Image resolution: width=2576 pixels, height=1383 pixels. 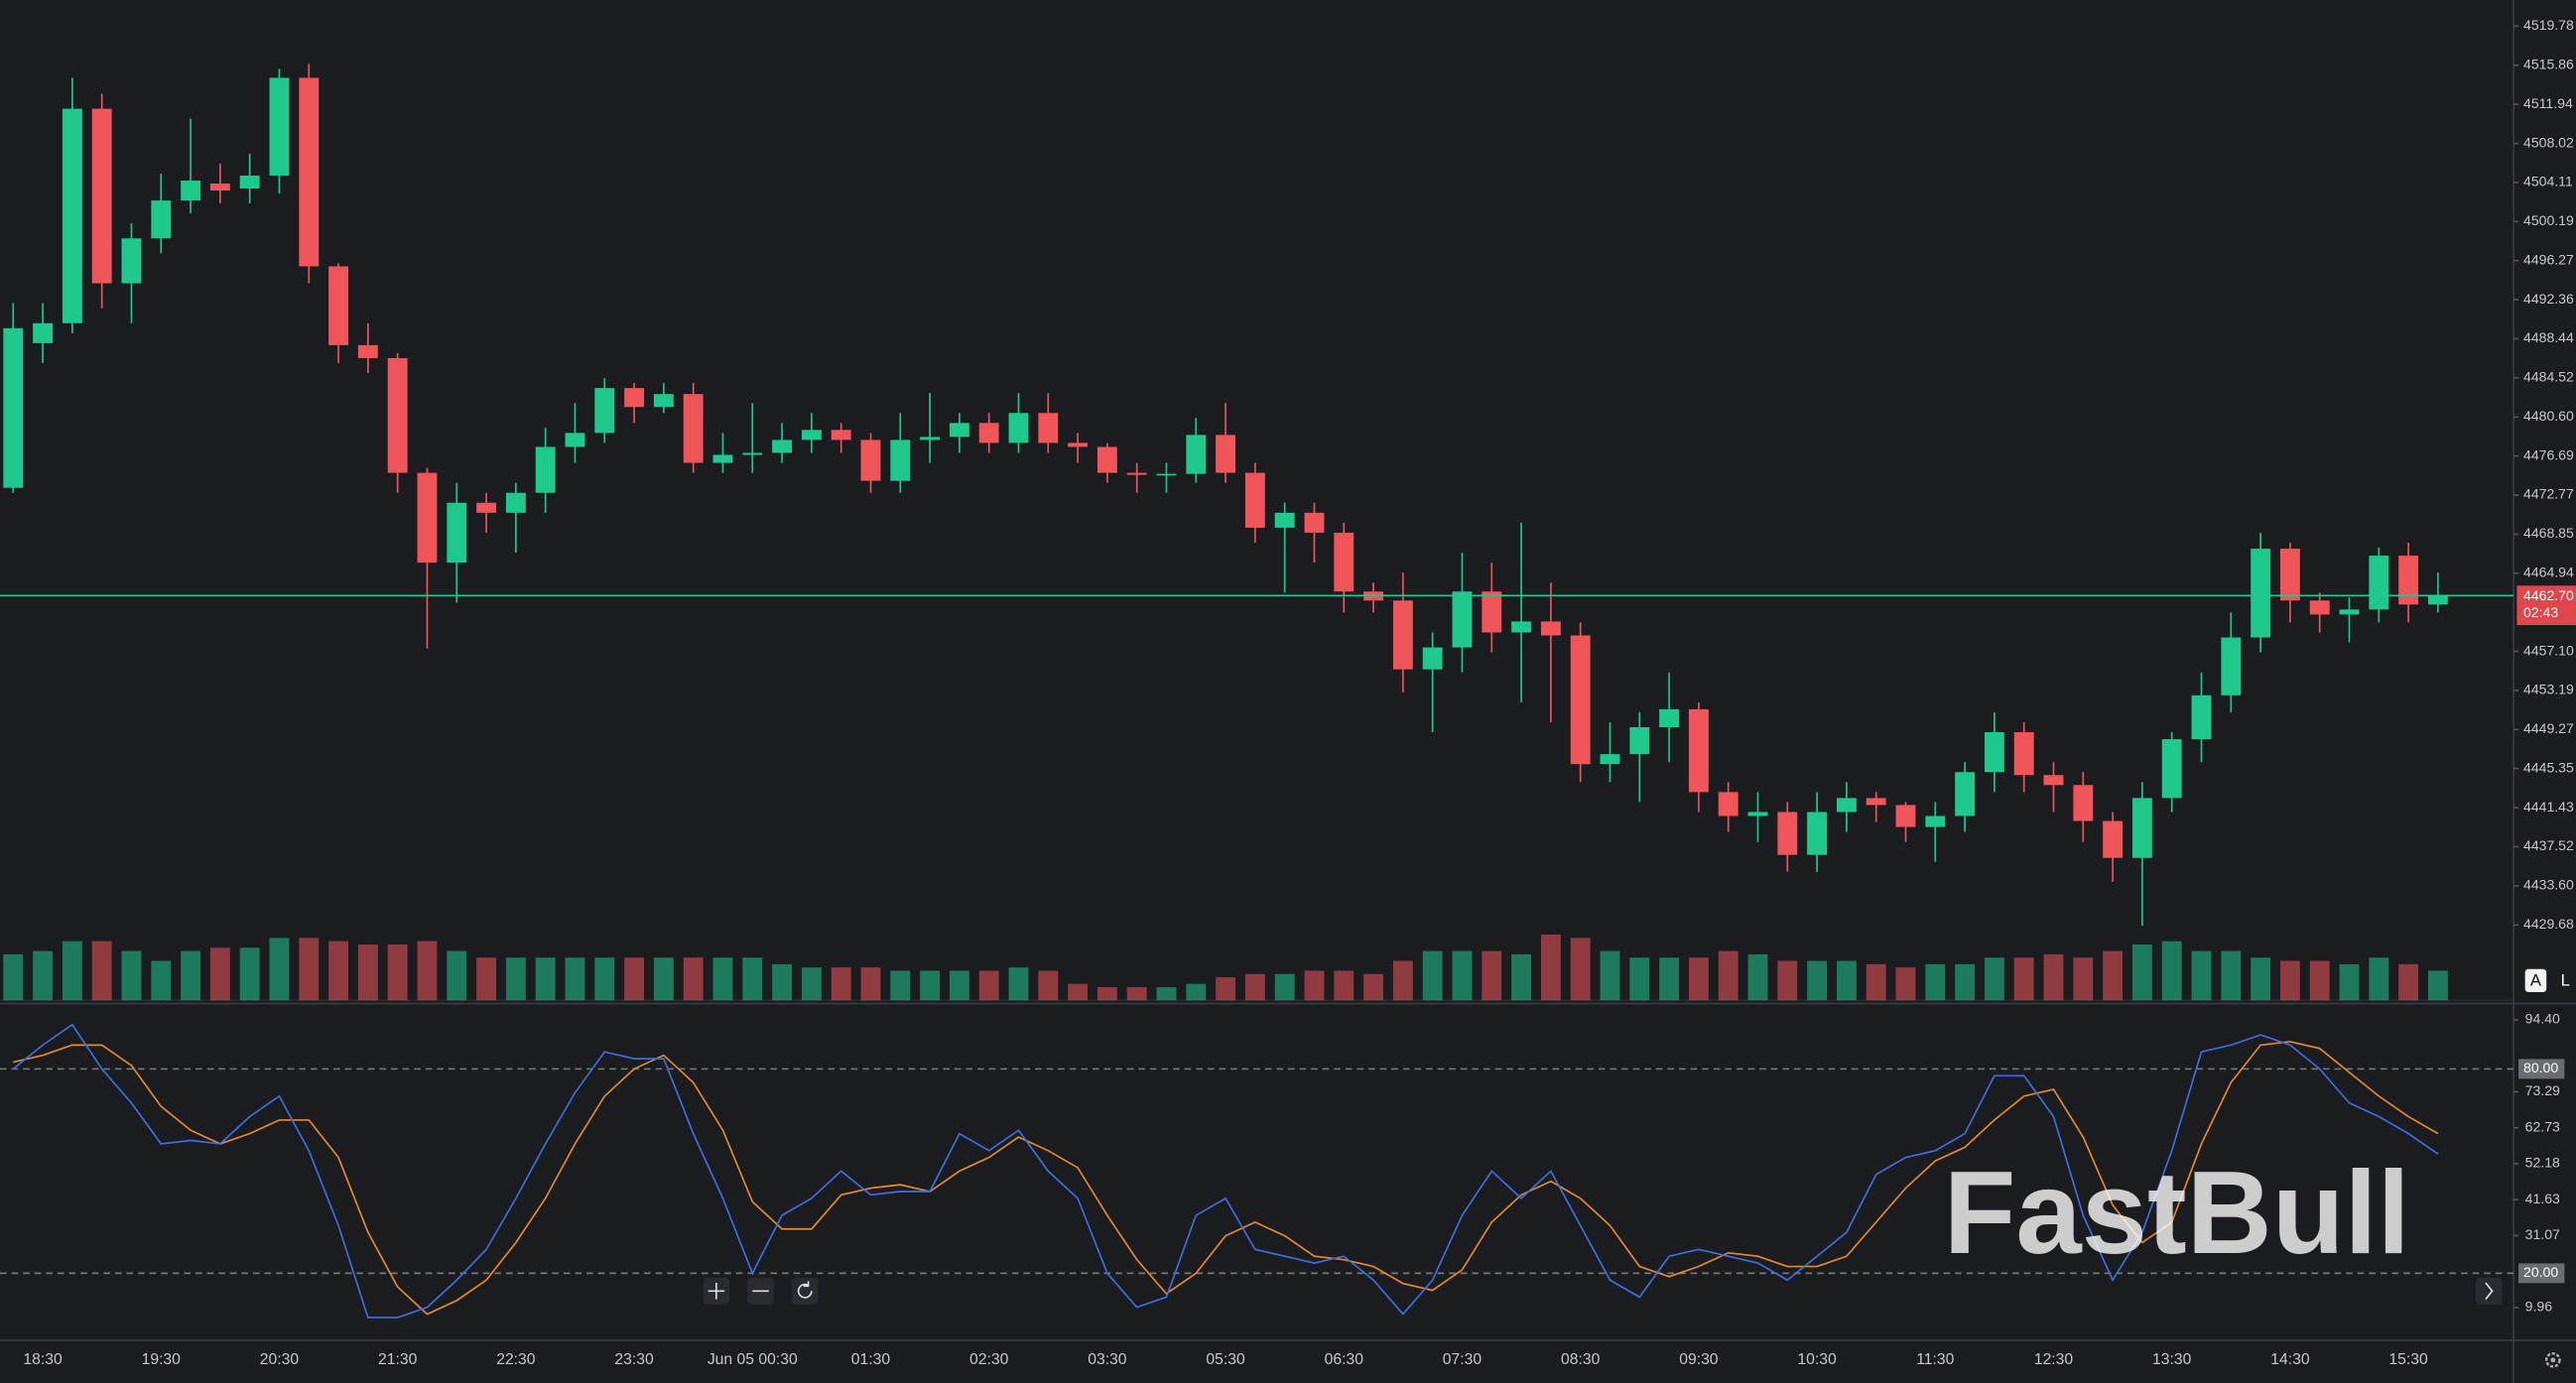 I want to click on zoom-out, so click(x=761, y=1291).